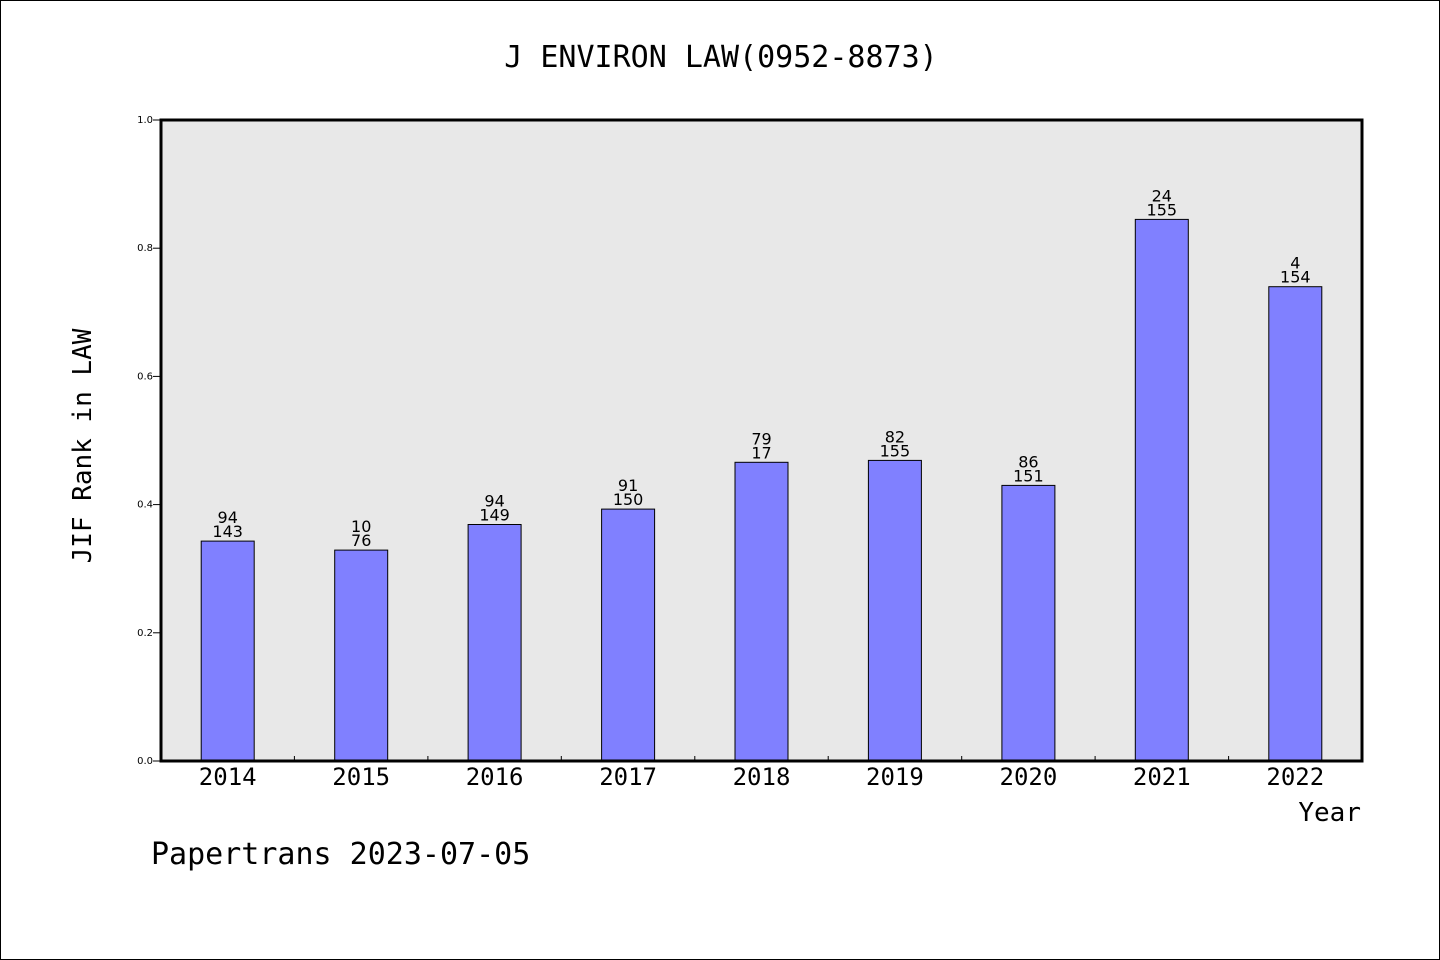 Image resolution: width=1440 pixels, height=960 pixels. Describe the element at coordinates (894, 610) in the screenshot. I see `bar-2019` at that location.